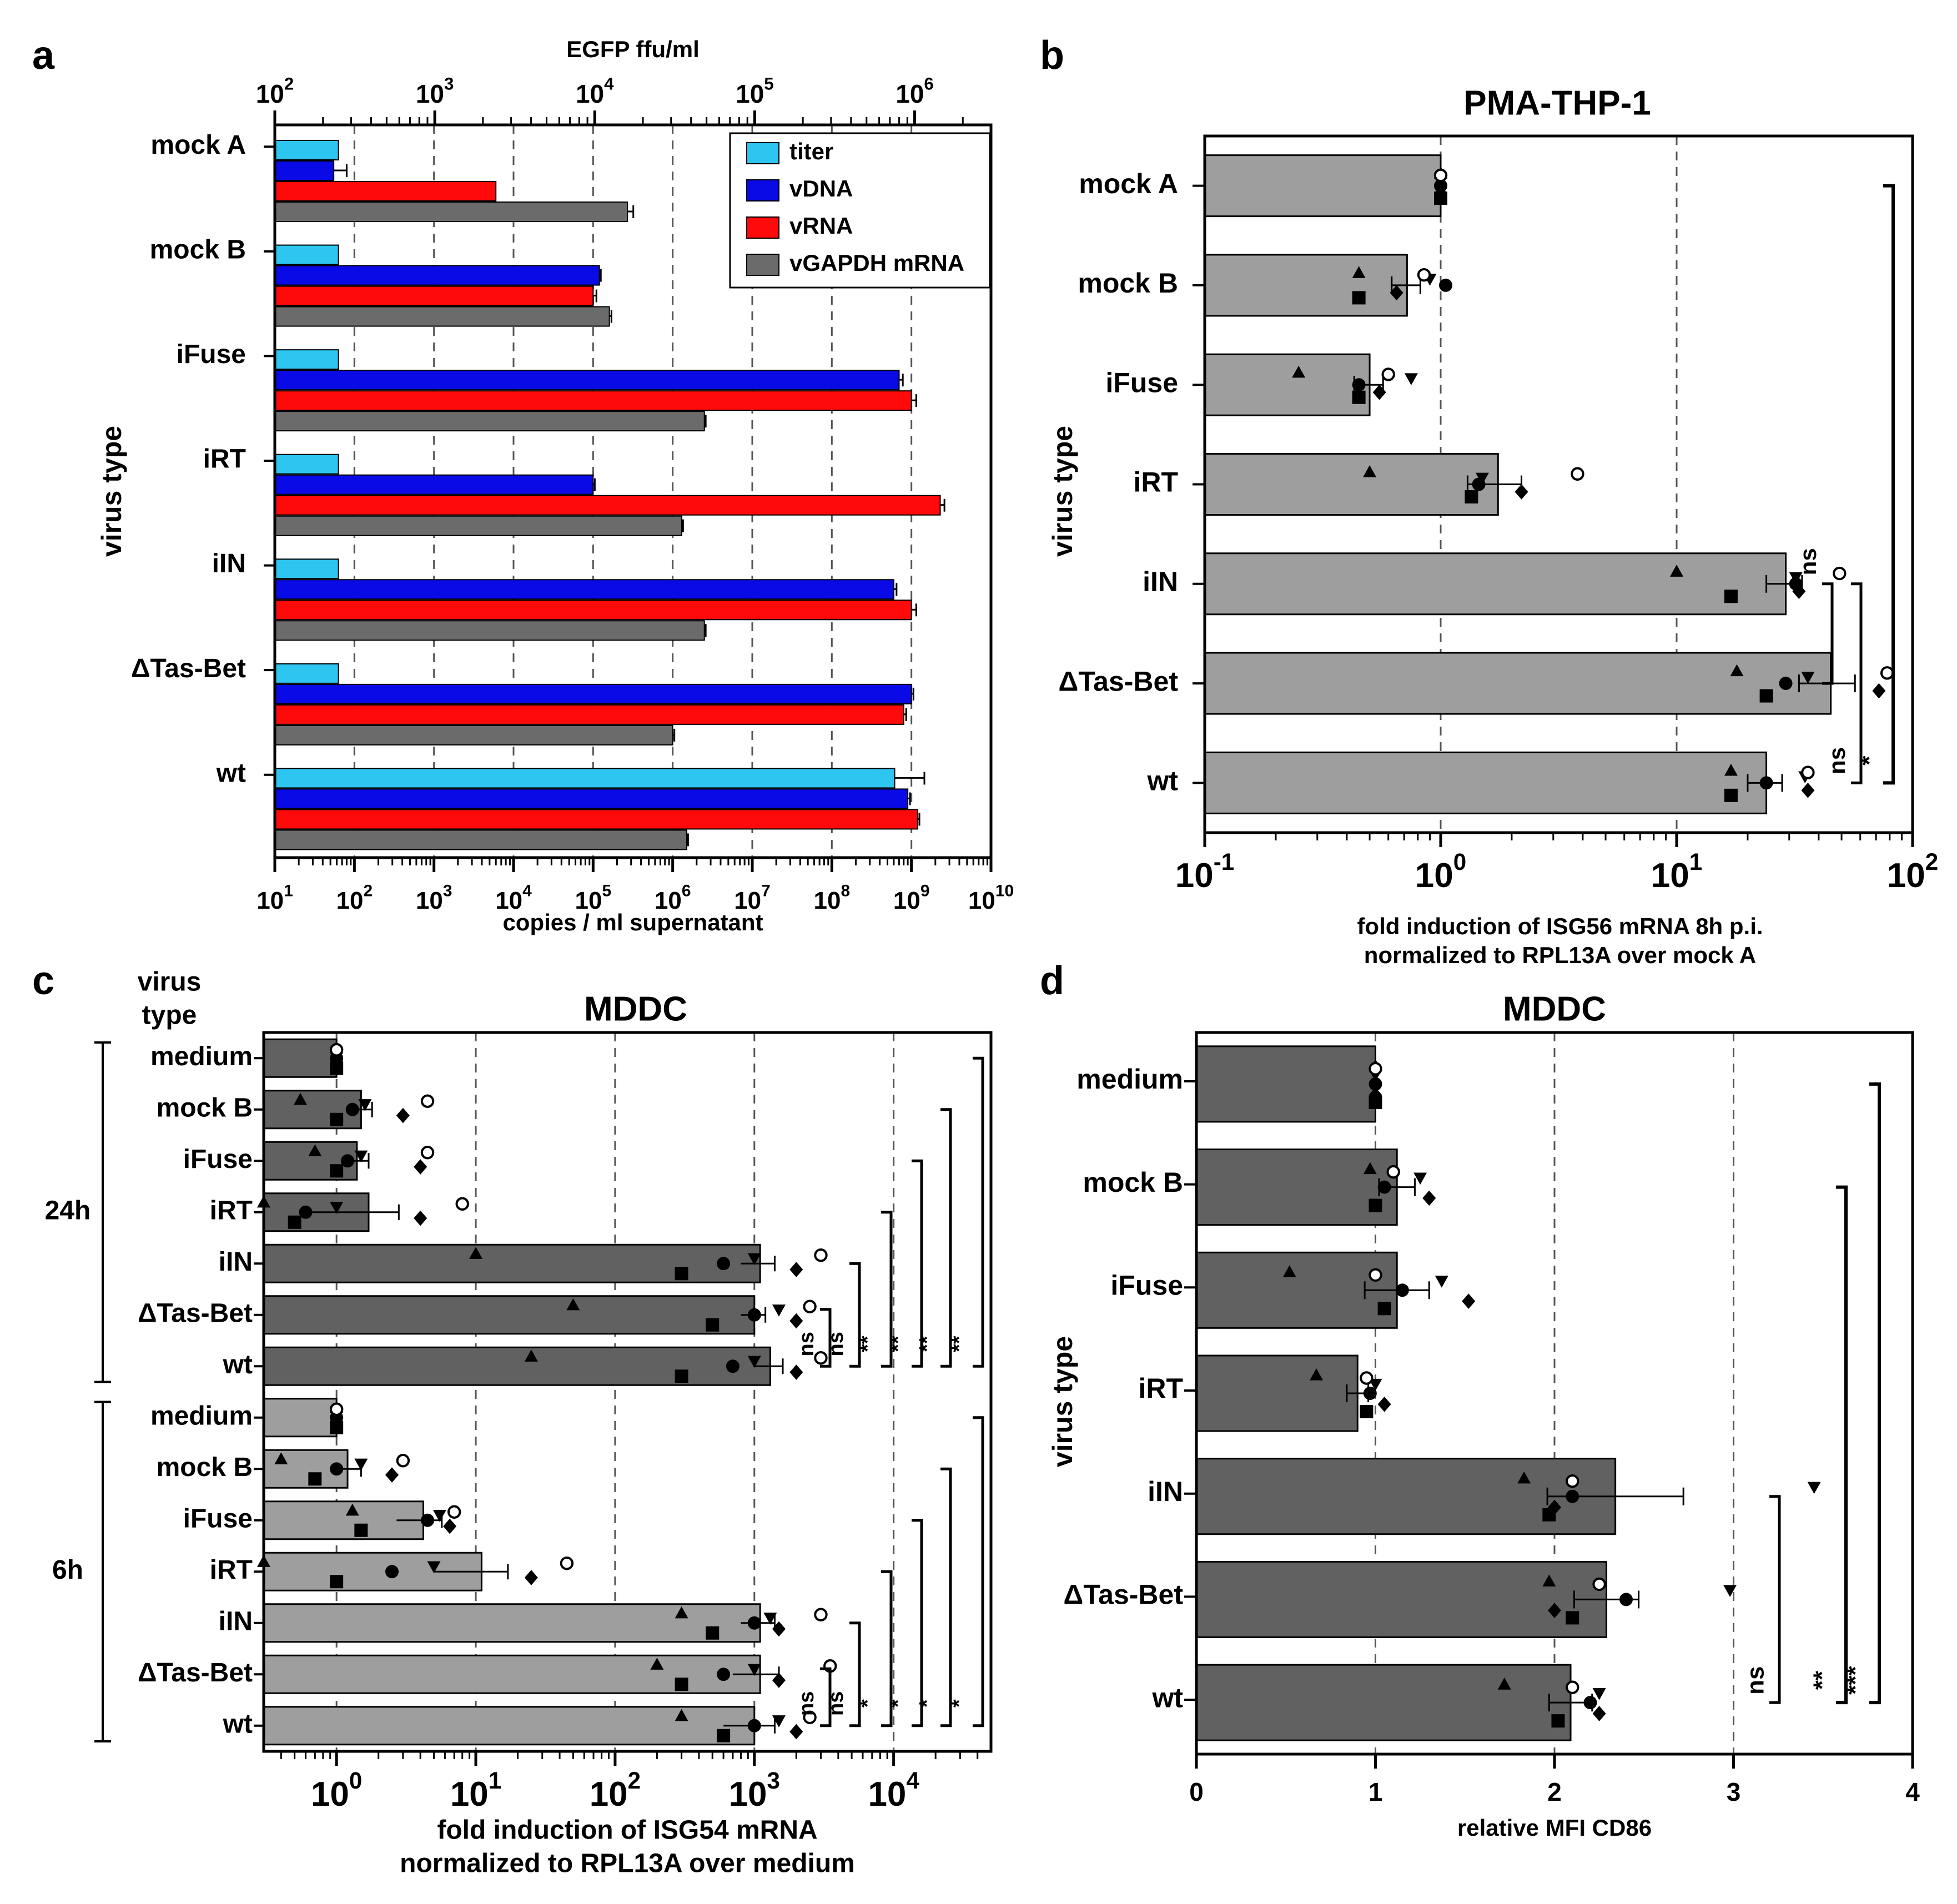 The image size is (1957, 1904). What do you see at coordinates (435, 91) in the screenshot?
I see `panel-a-top-tick-label: 10³` at bounding box center [435, 91].